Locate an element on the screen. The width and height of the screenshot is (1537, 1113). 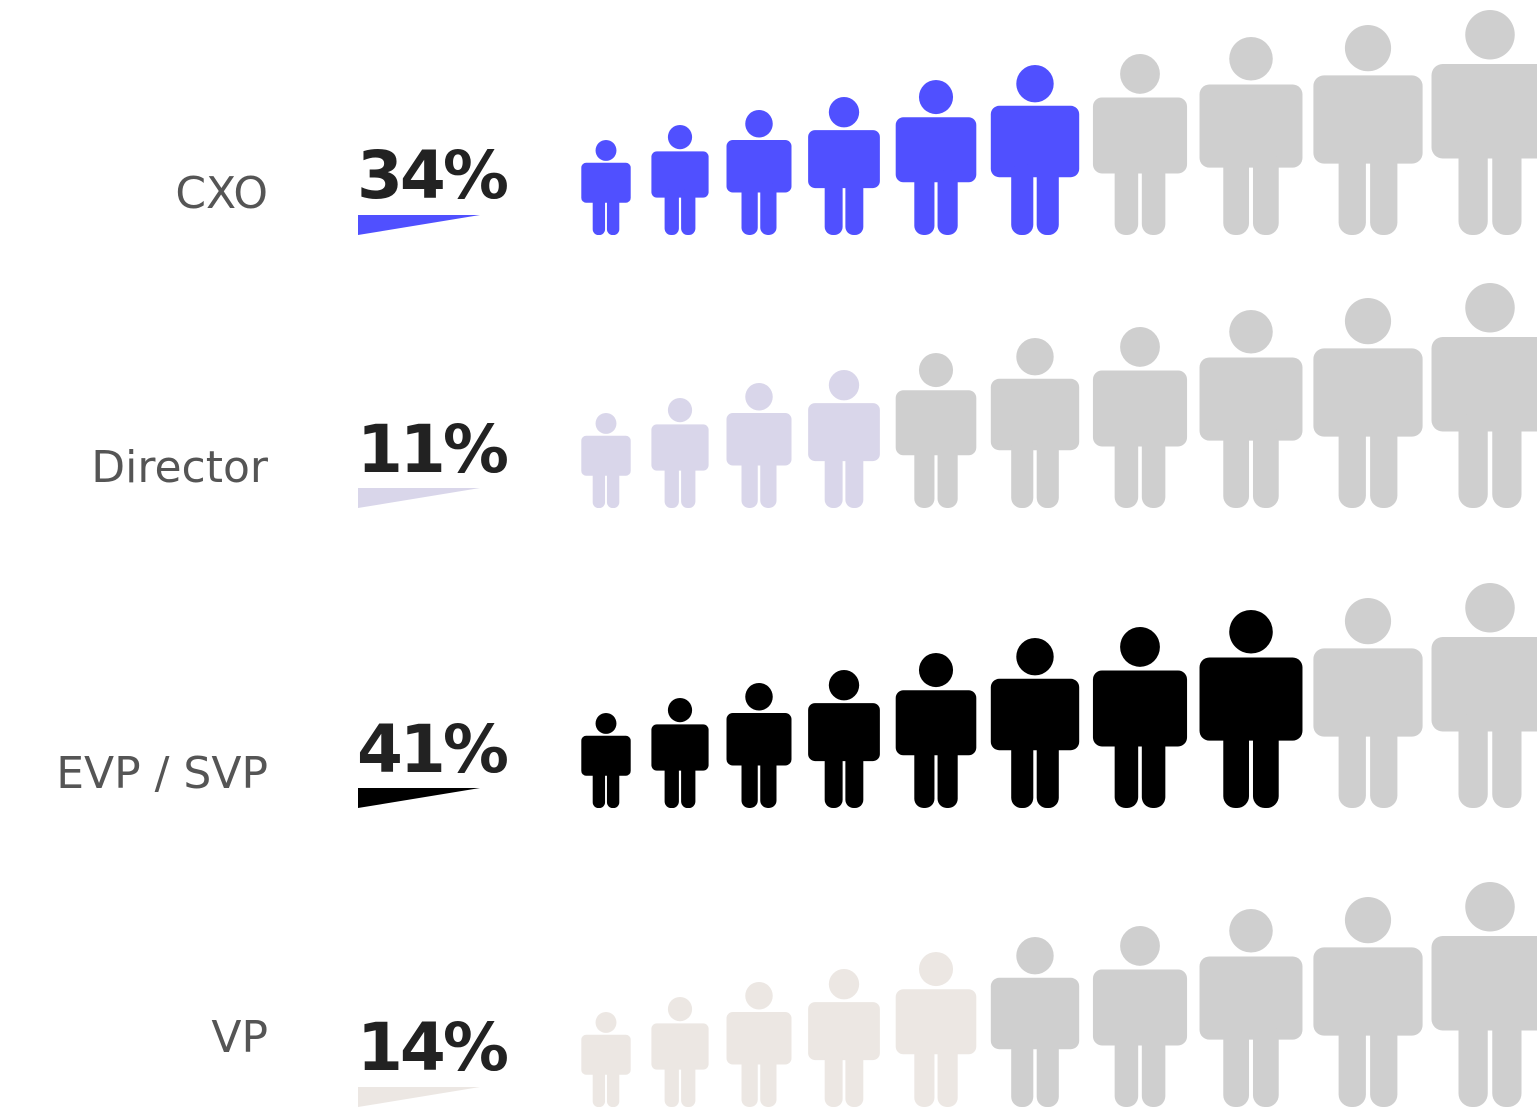
row-percent-label: 11% is located at coordinates (432, 449).